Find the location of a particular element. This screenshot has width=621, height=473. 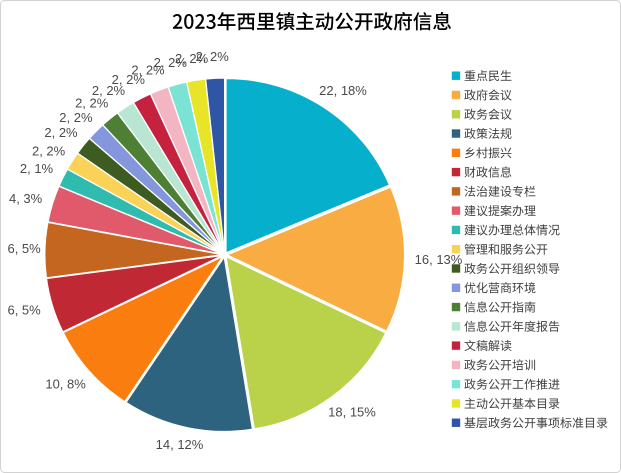

svg-text: 16, 13% is located at coordinates (439, 259).